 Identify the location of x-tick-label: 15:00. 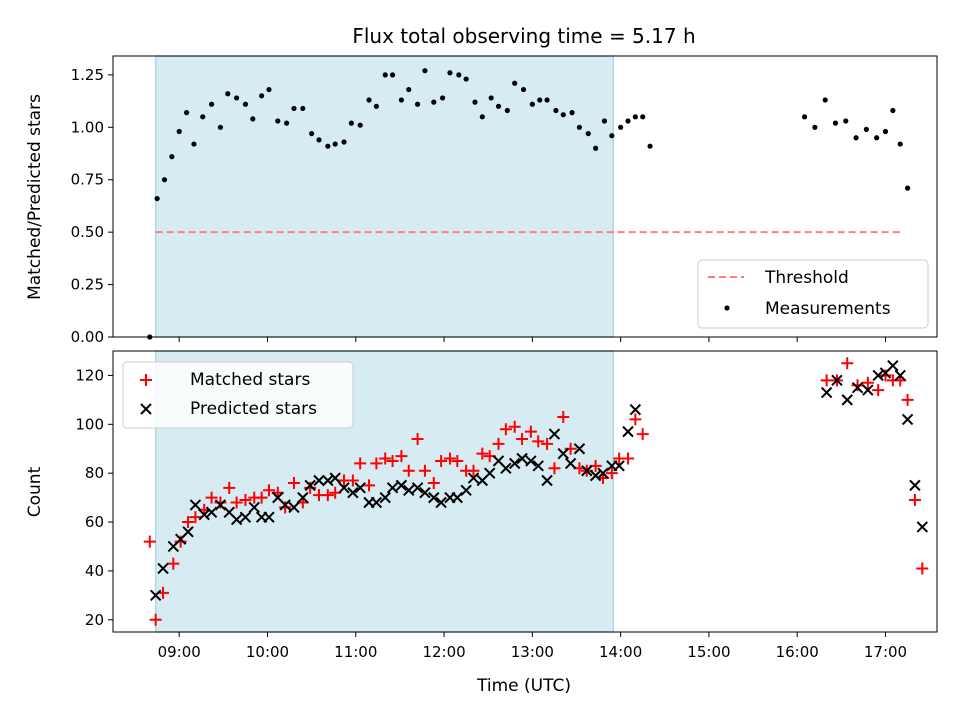
(708, 652).